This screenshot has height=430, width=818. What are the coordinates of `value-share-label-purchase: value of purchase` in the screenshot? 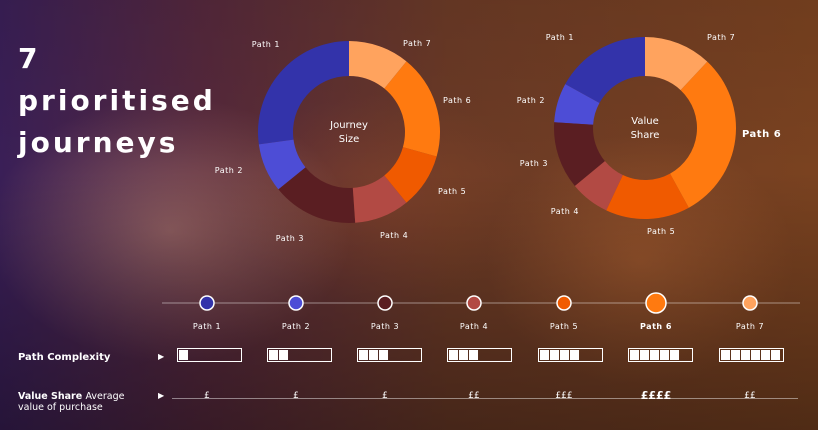 It's located at (60, 407).